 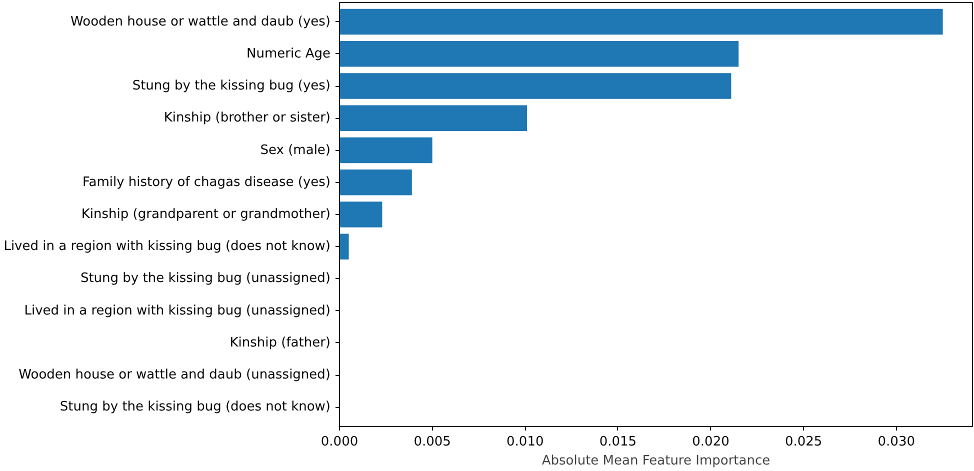 What do you see at coordinates (205, 278) in the screenshot?
I see `y-tick-label: Stung by the kissing bug (unassigned)` at bounding box center [205, 278].